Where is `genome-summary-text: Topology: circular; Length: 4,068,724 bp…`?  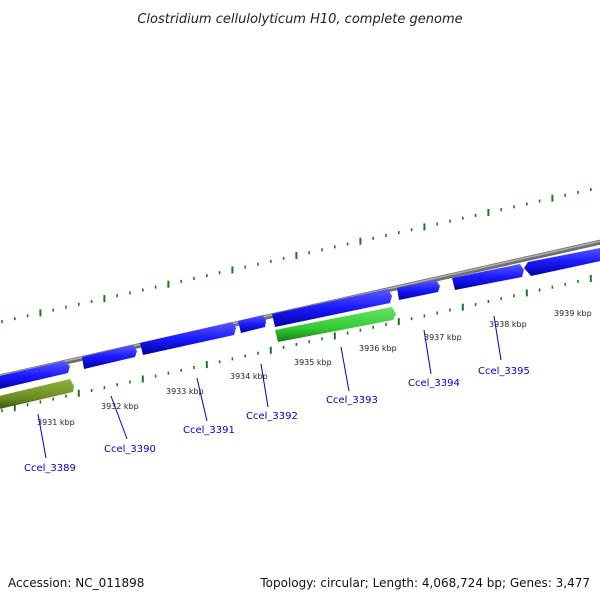 genome-summary-text: Topology: circular; Length: 4,068,724 bp… is located at coordinates (424, 583).